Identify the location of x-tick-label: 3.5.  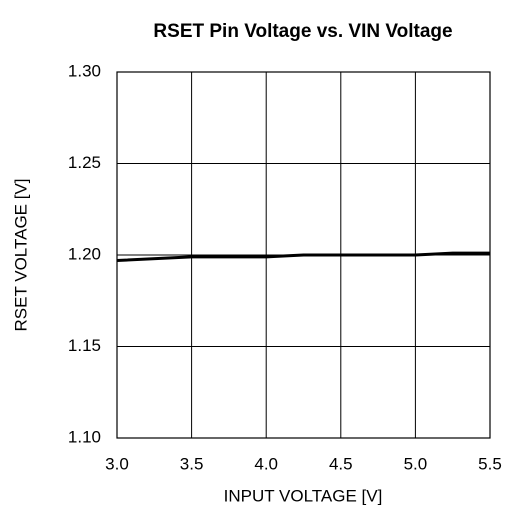
(192, 463).